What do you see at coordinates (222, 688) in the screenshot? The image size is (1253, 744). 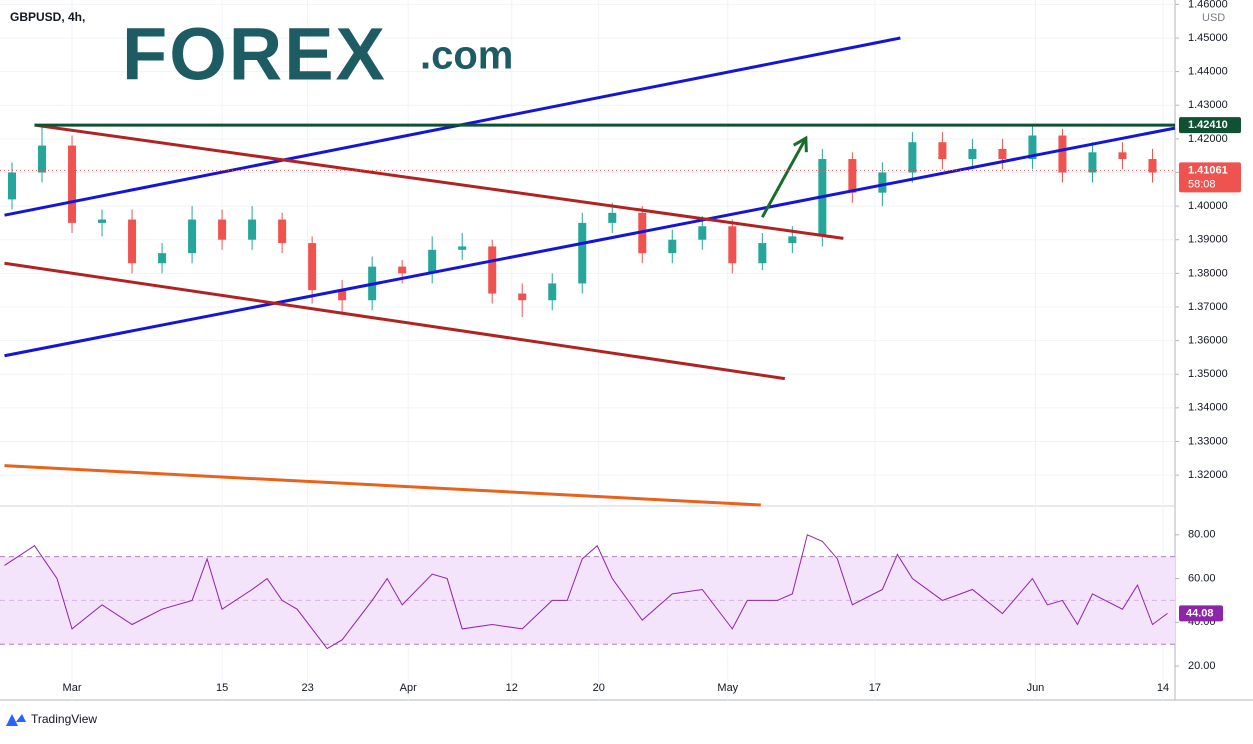 I see `x-tick-label: 15` at bounding box center [222, 688].